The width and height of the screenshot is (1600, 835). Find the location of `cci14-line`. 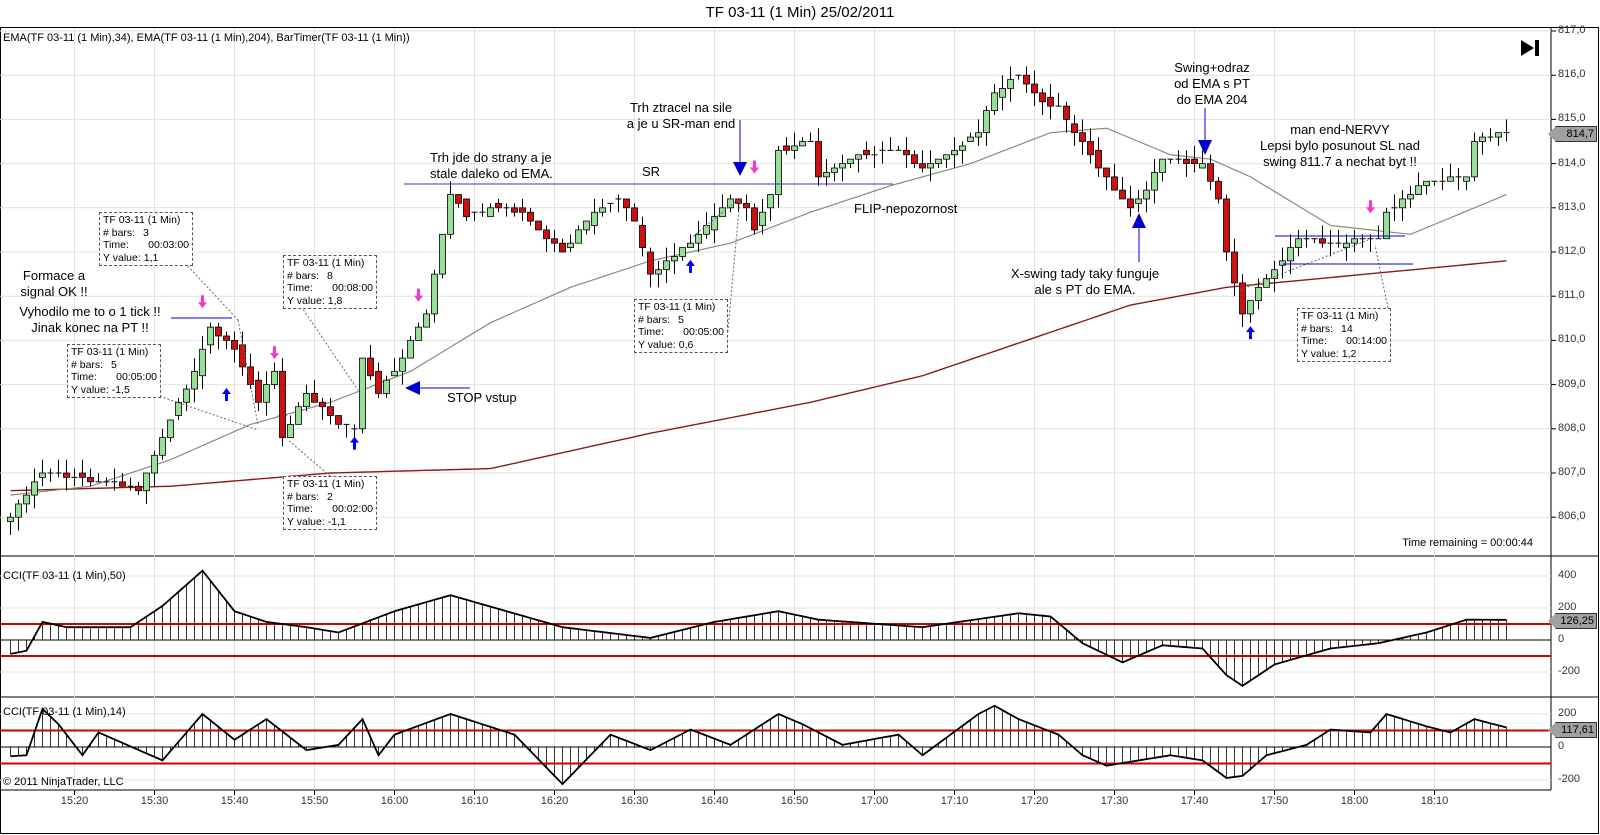

cci14-line is located at coordinates (758, 745).